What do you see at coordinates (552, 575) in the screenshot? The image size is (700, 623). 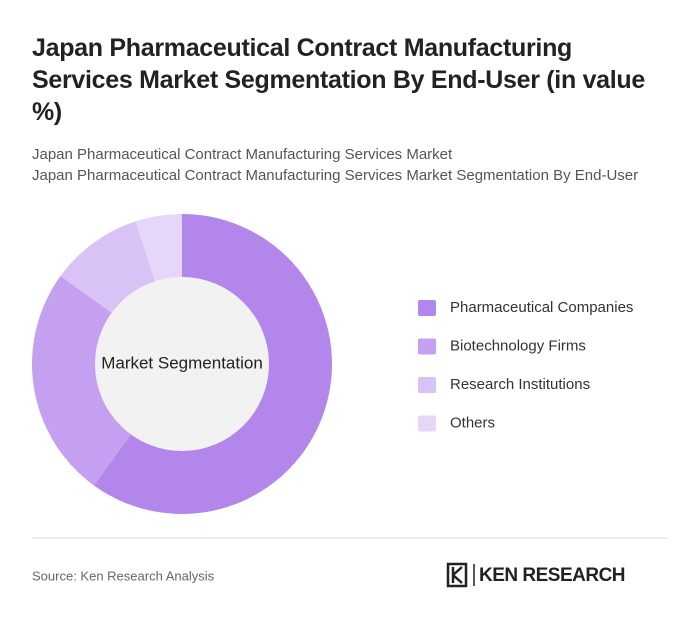 I see `logo-text: KEN RESEARCH` at bounding box center [552, 575].